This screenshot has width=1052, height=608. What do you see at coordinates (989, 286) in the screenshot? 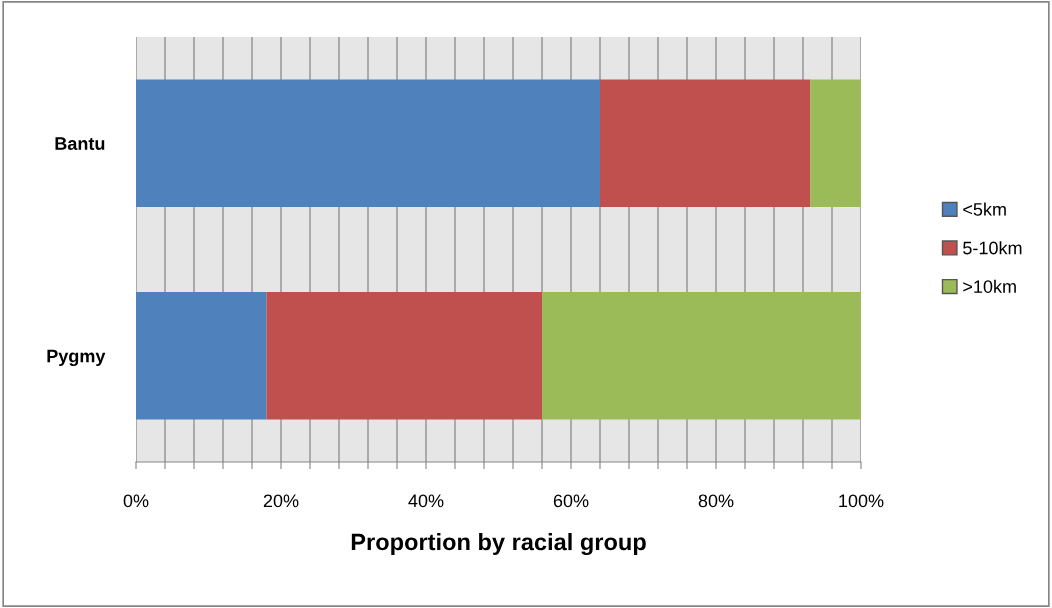
I see `legend-label: >10km` at bounding box center [989, 286].